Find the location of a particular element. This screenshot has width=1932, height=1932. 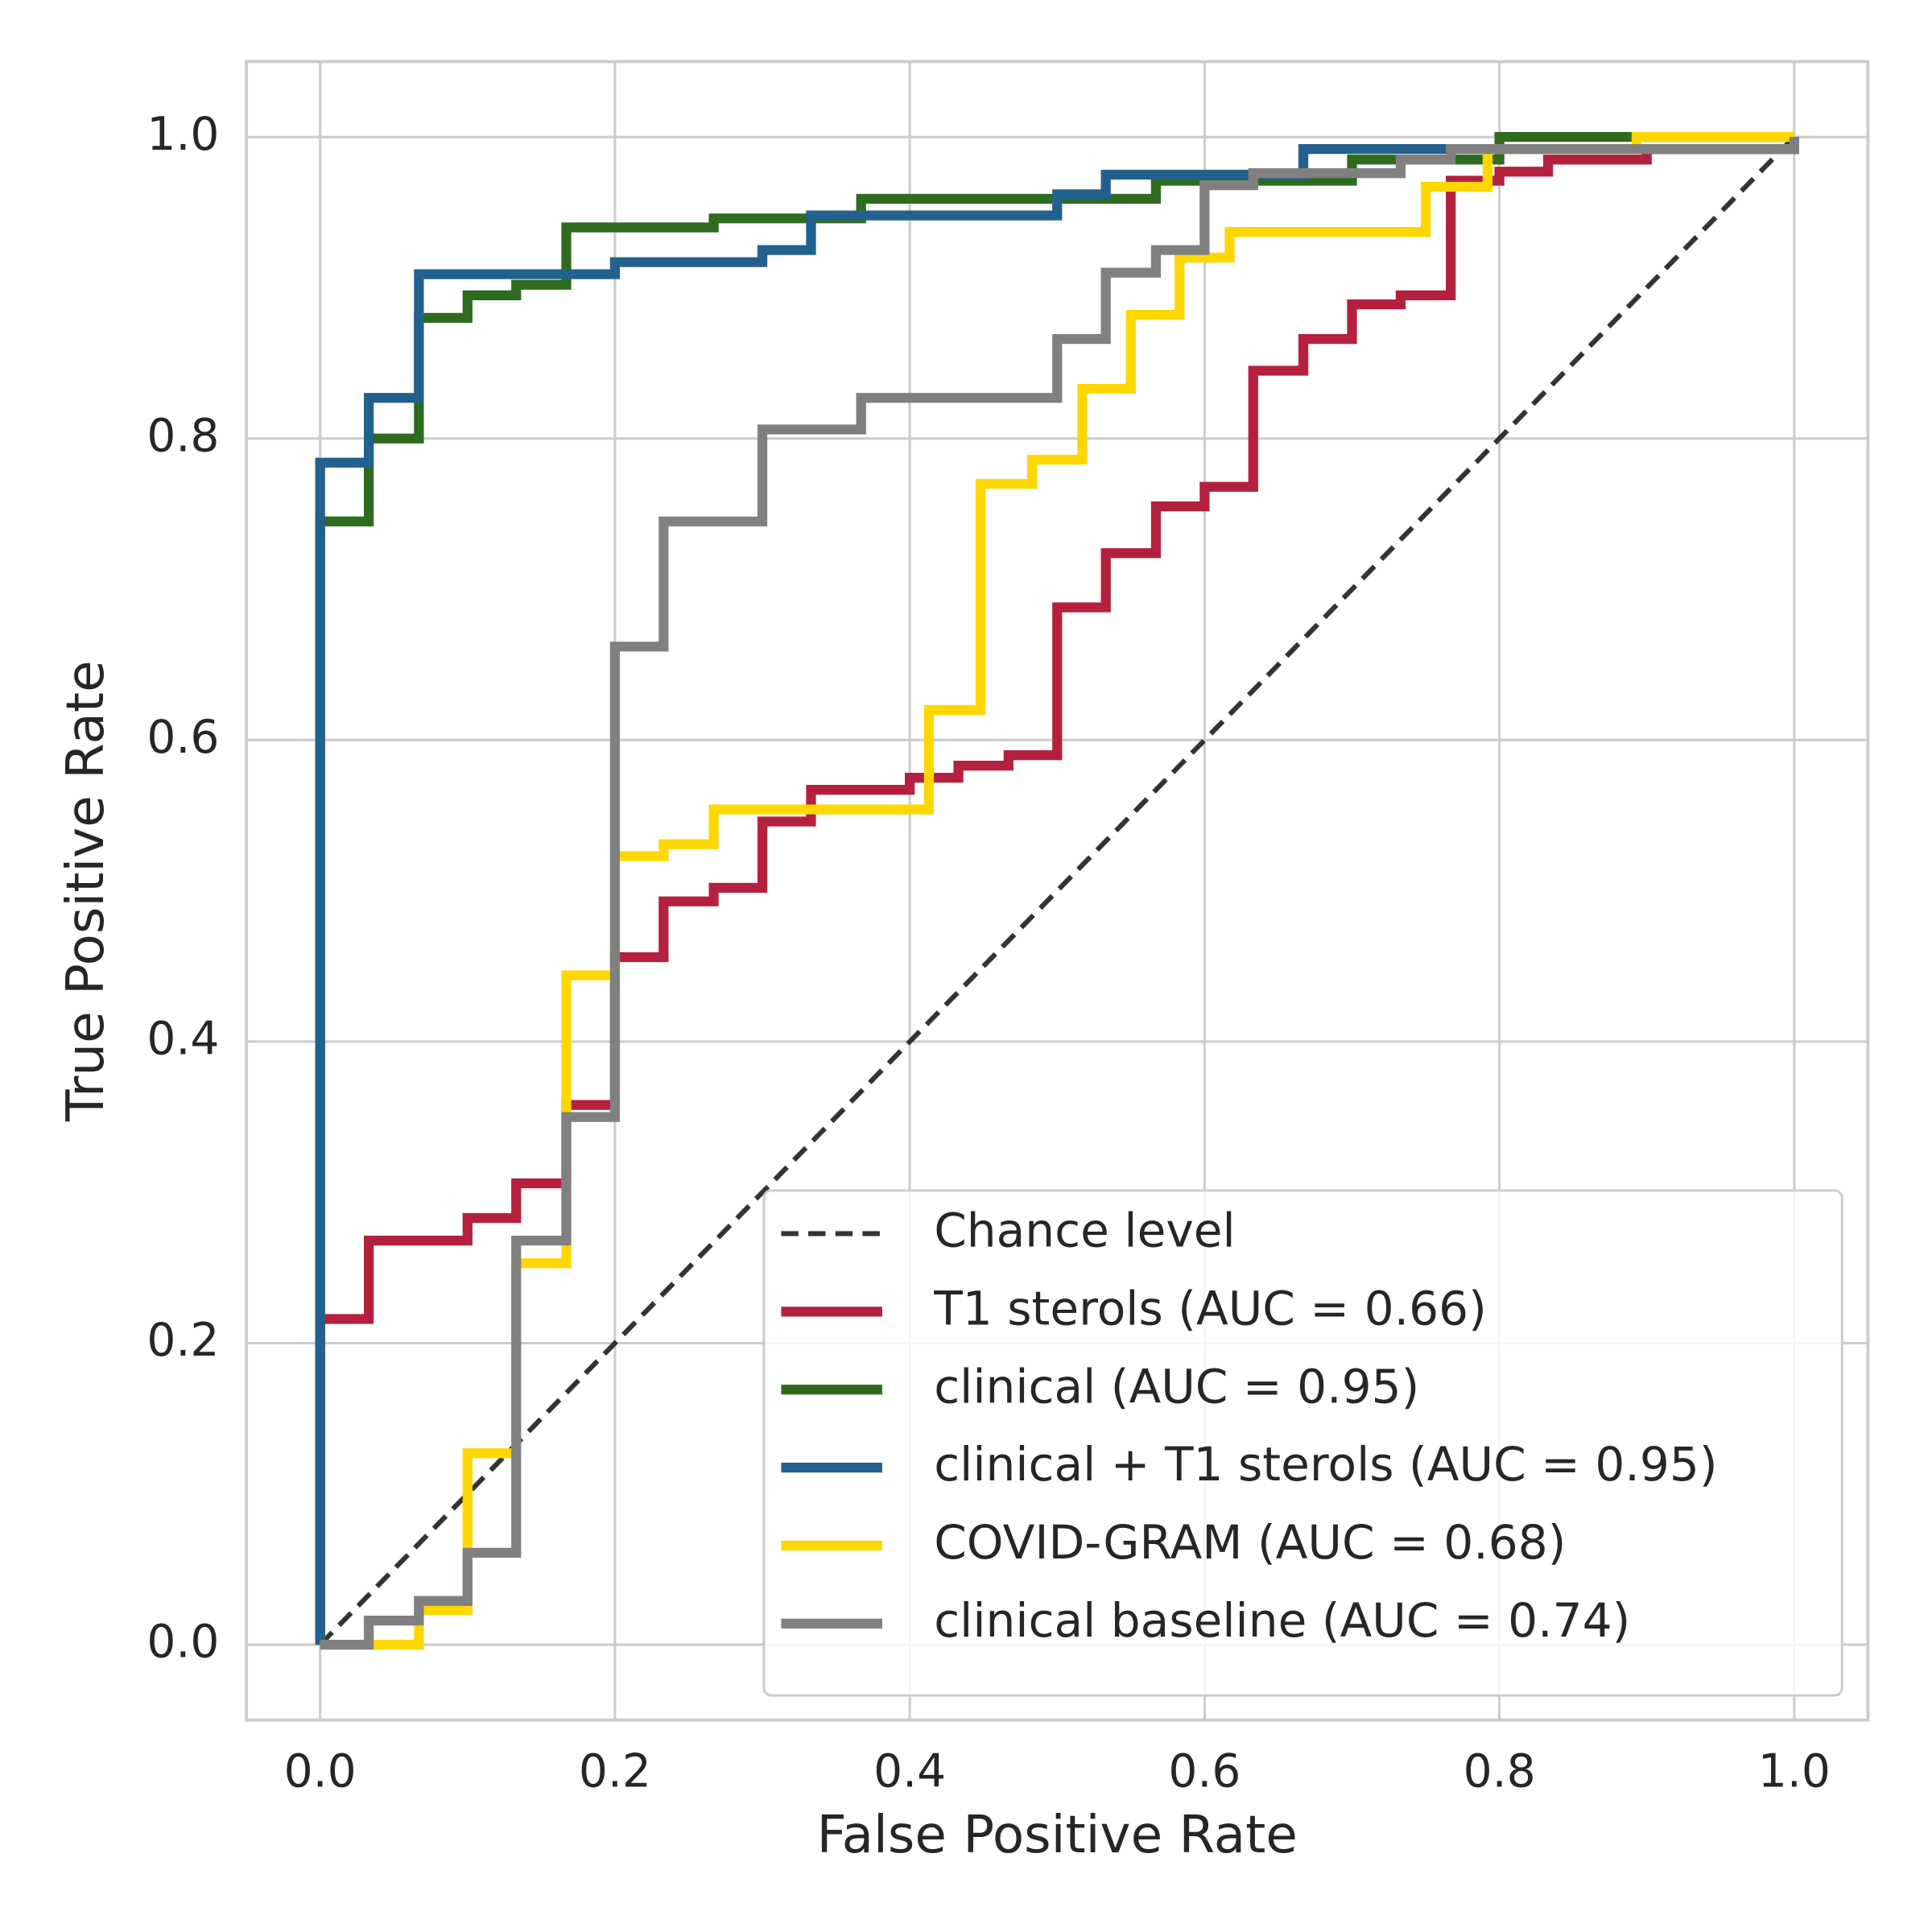

x-axis-label: False Positive Rate is located at coordinates (1057, 1835).